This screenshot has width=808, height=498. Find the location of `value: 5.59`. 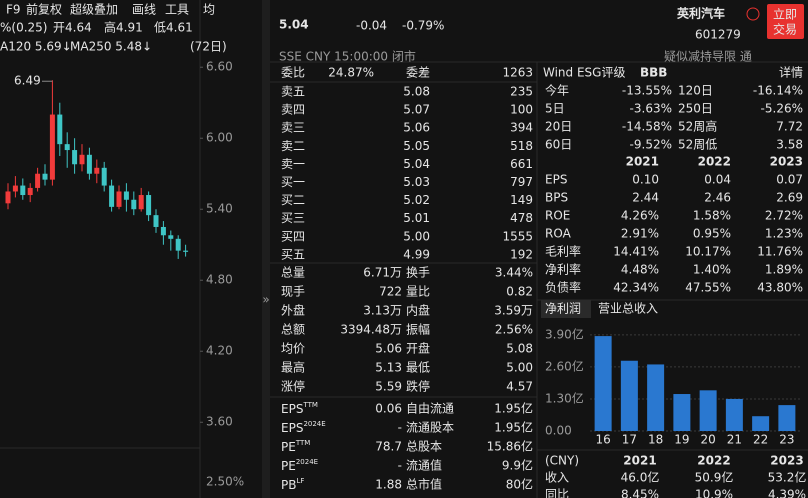

value: 5.59 is located at coordinates (388, 387).